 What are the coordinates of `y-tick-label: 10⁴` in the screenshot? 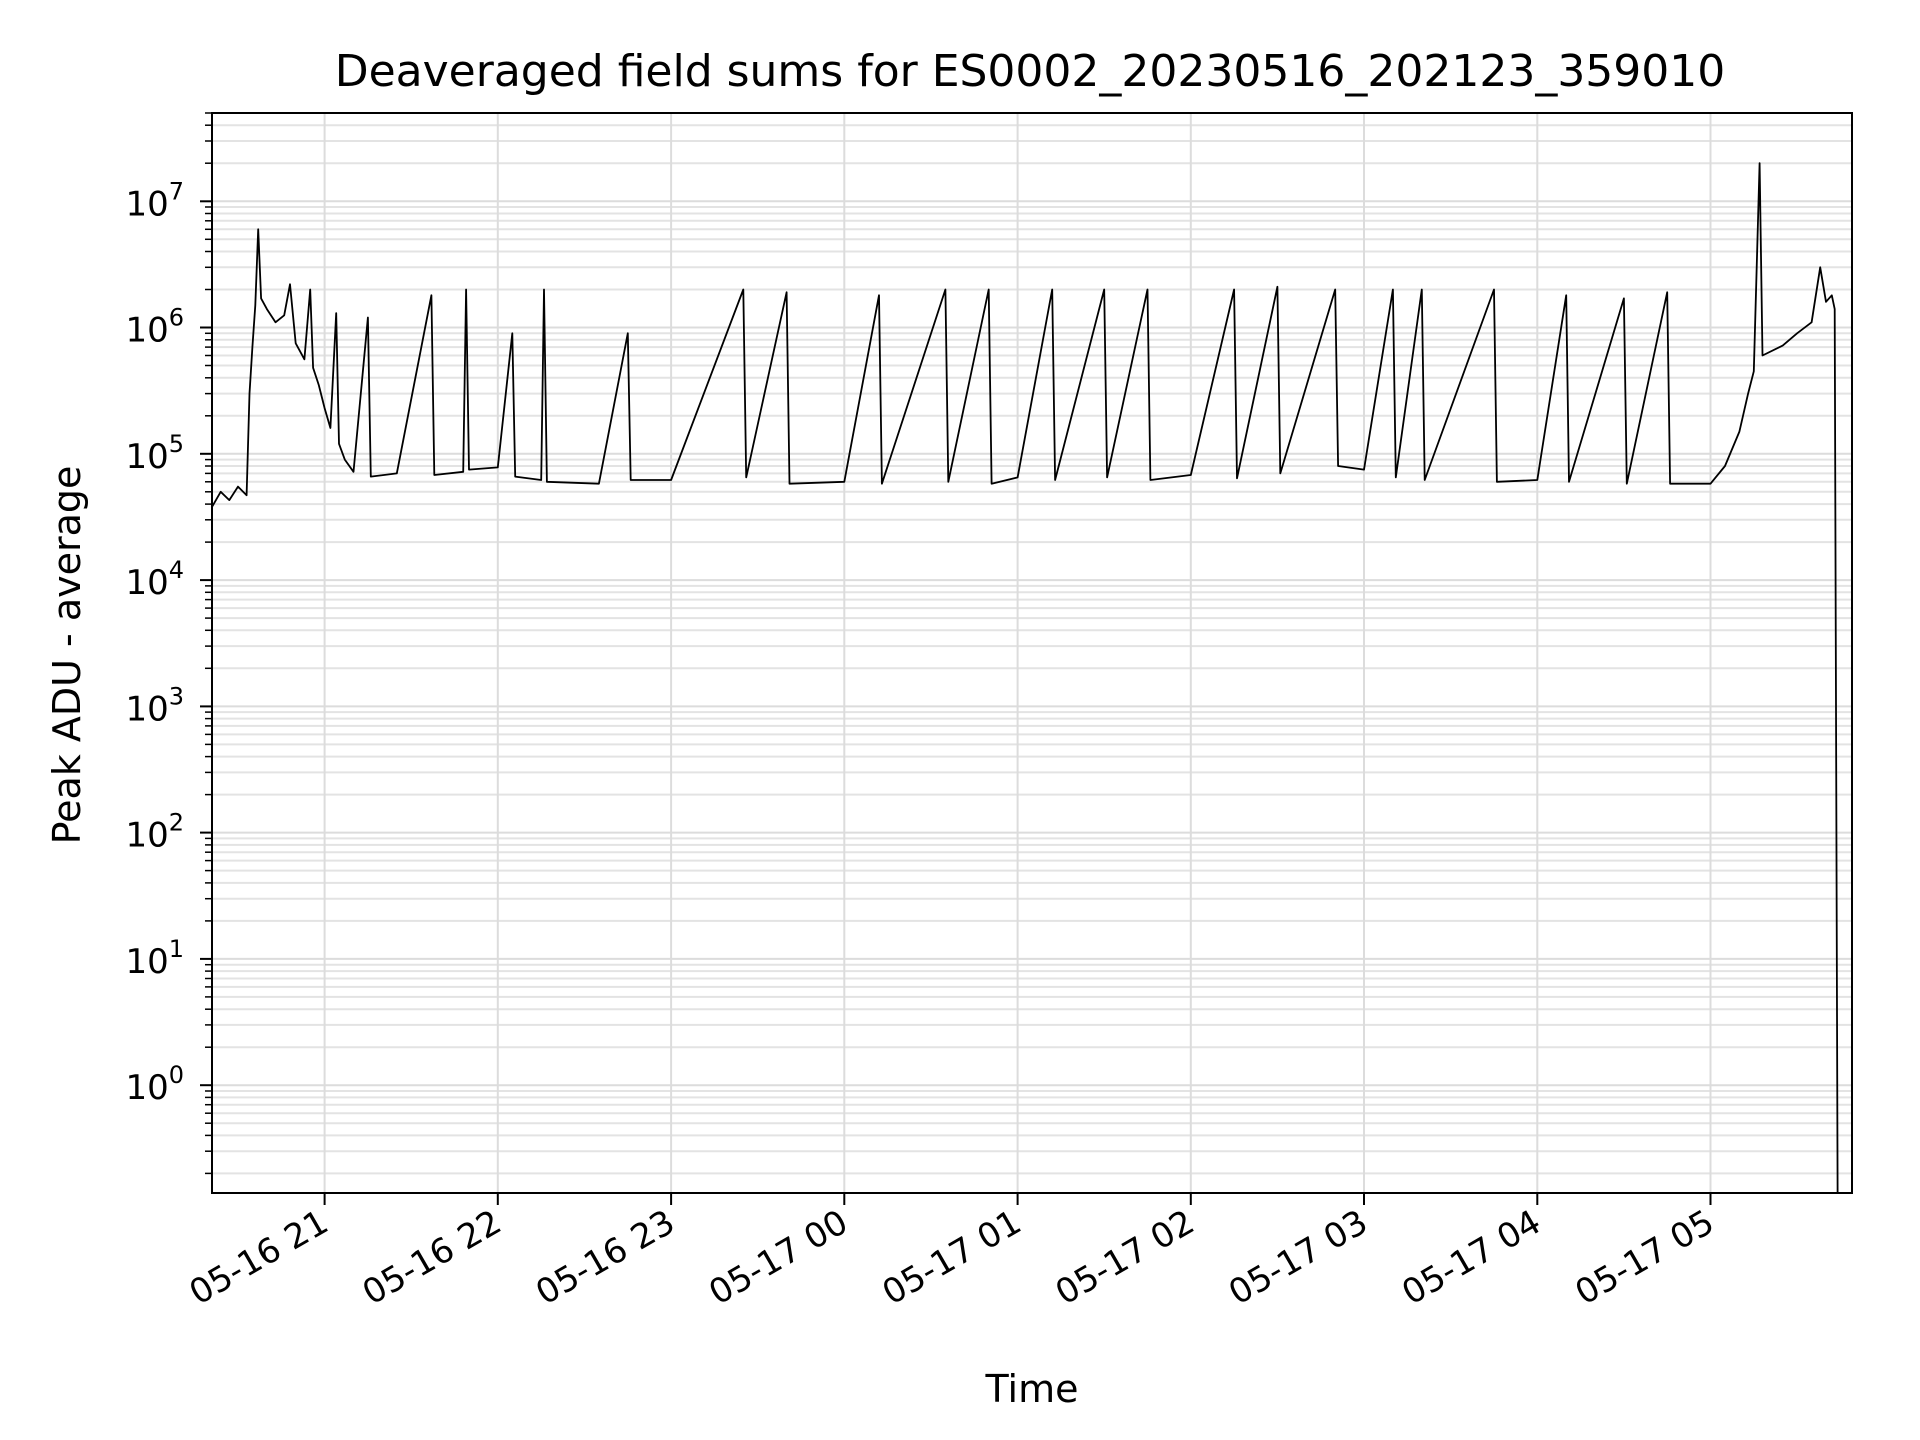 It's located at (154, 579).